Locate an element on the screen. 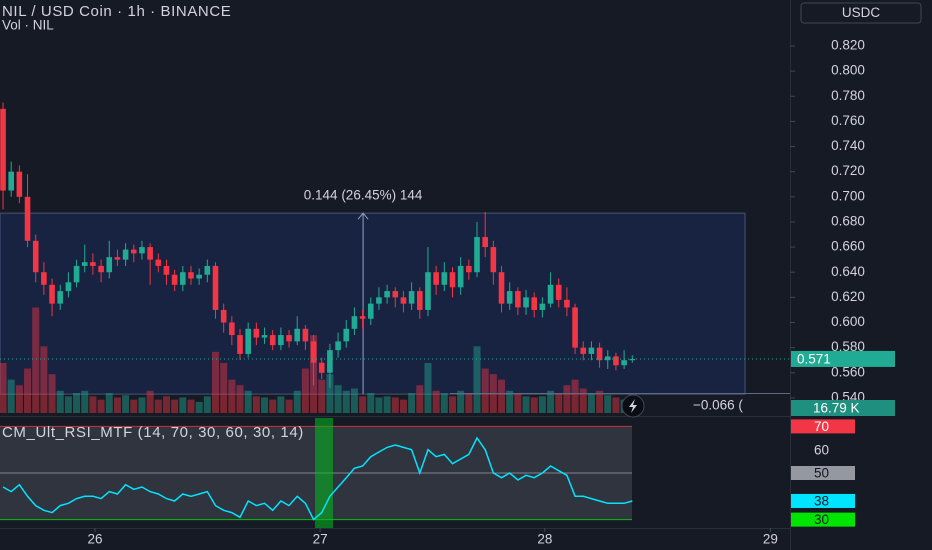  currency-box is located at coordinates (861, 13).